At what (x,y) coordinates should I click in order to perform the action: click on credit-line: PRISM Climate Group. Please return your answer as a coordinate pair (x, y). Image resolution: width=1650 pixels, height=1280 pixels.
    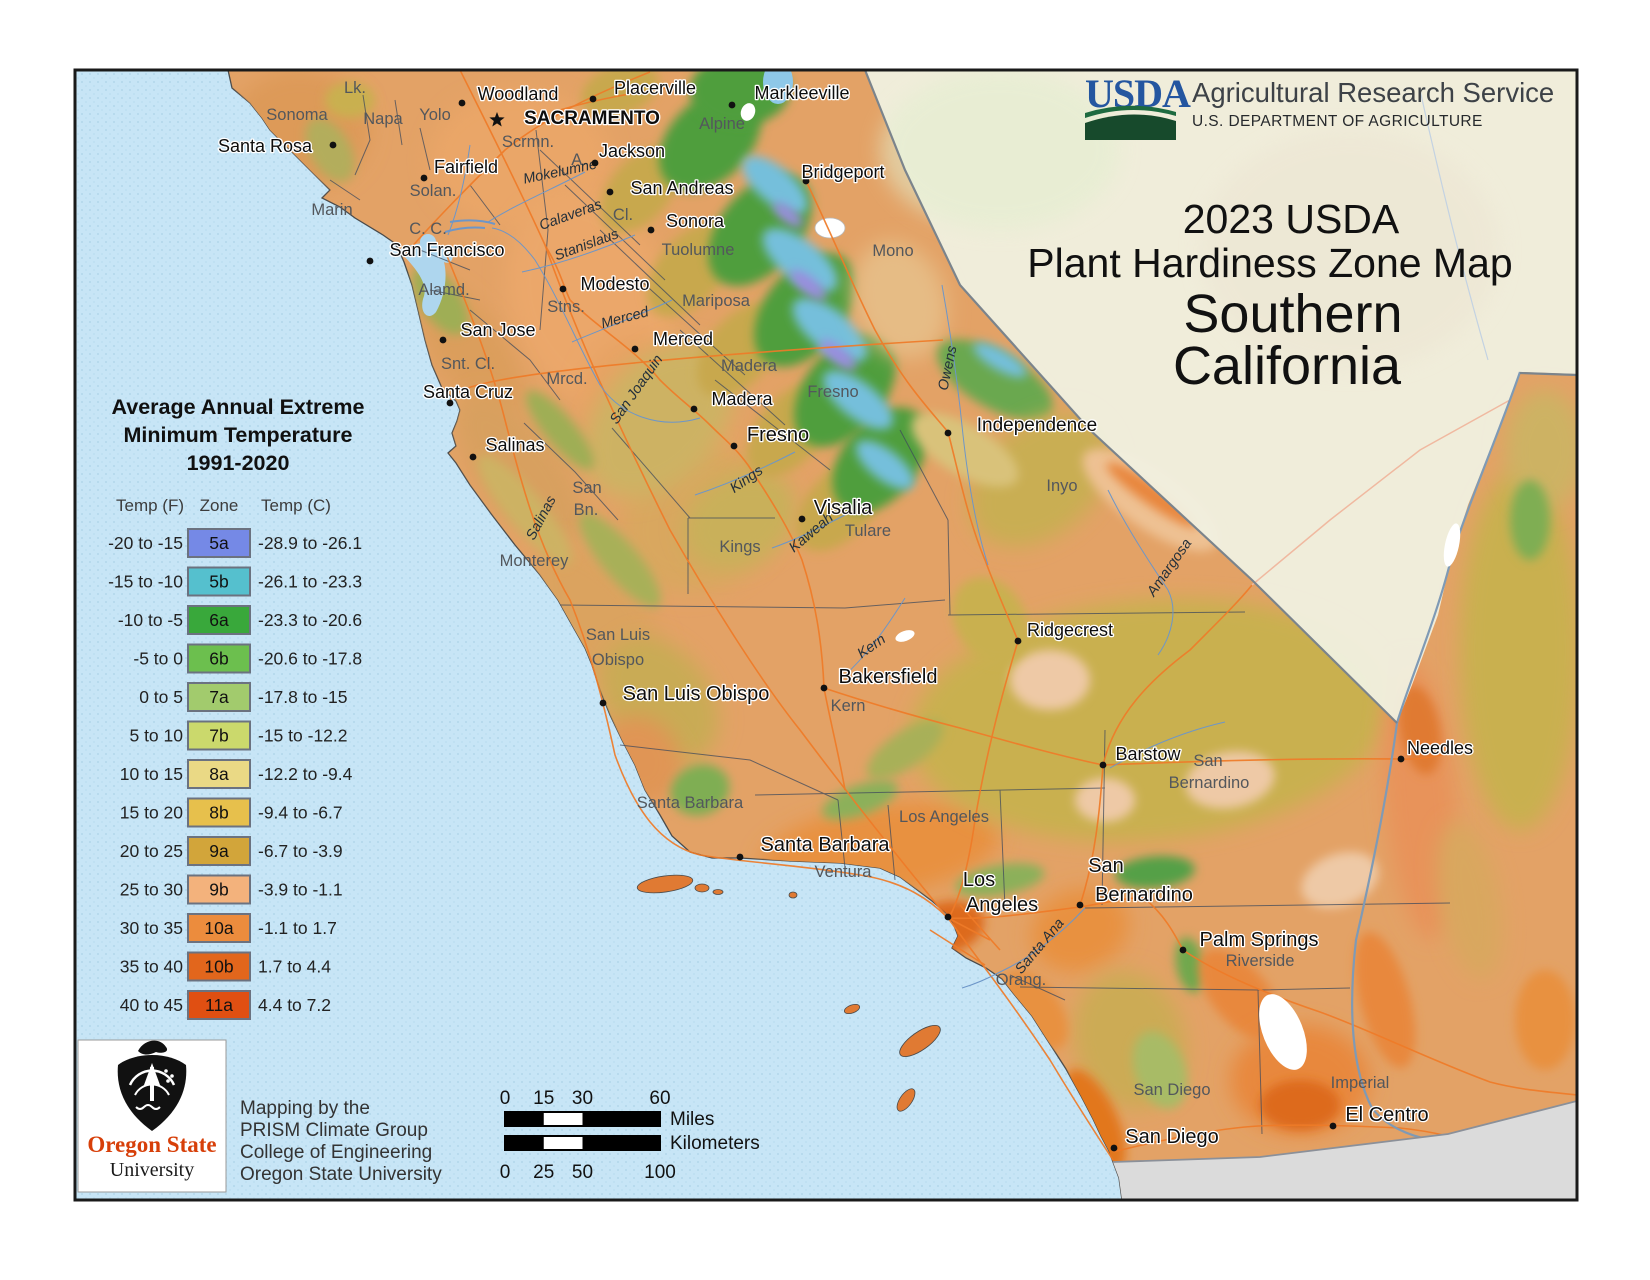
    Looking at the image, I should click on (334, 1130).